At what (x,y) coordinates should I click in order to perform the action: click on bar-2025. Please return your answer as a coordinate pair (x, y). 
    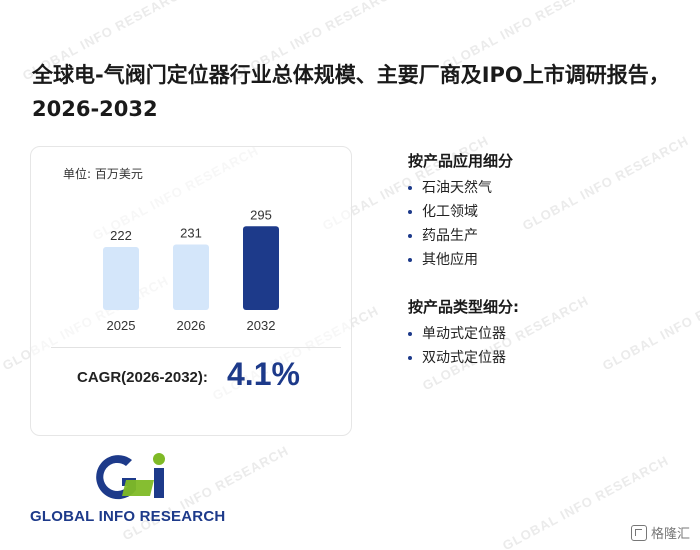
    Looking at the image, I should click on (121, 278).